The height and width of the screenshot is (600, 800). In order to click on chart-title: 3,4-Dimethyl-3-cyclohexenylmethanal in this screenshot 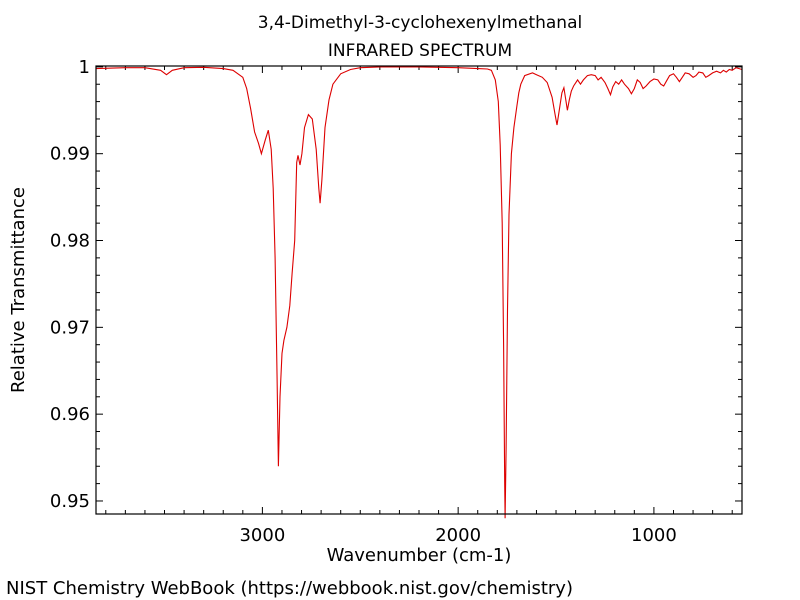, I will do `click(420, 23)`.